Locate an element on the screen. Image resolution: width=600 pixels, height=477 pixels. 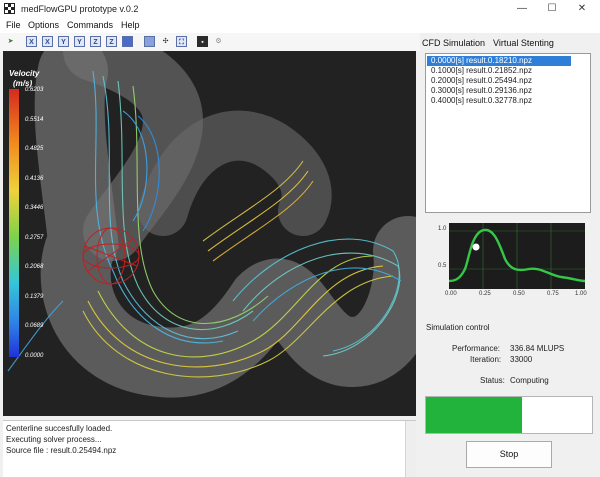
menu-options: Options is located at coordinates (44, 25).